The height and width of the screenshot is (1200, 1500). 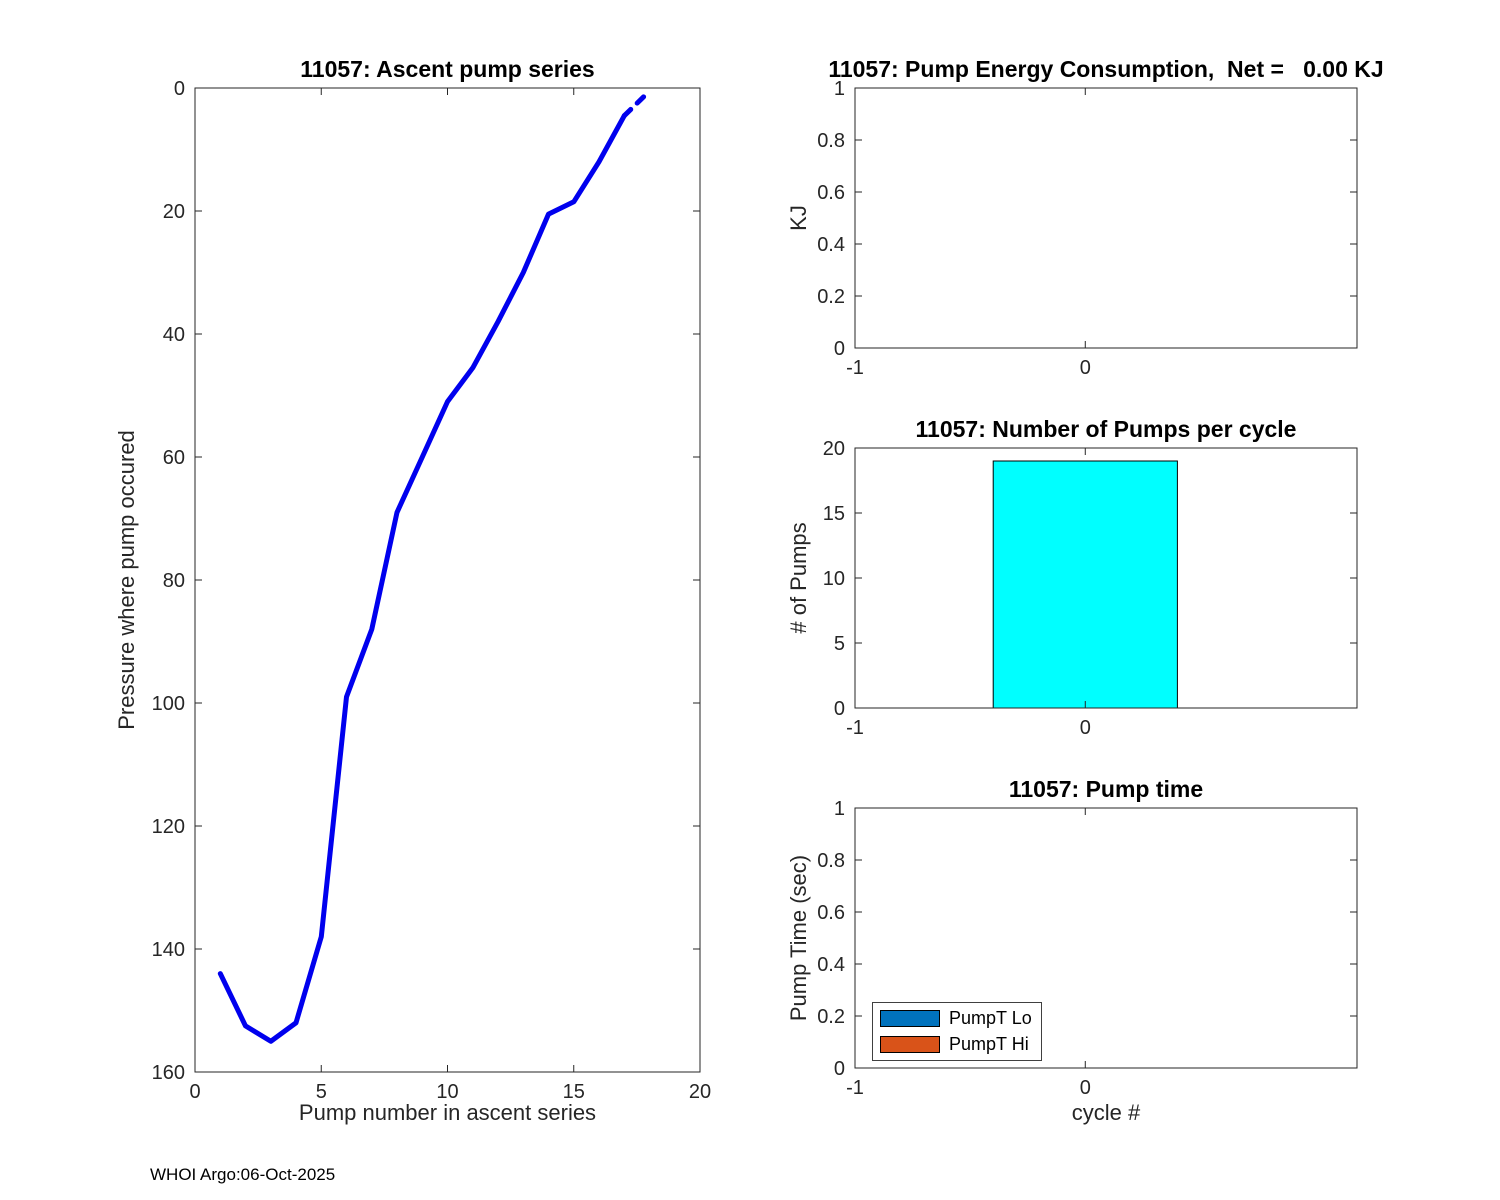 I want to click on pumpt-lo-swatch, so click(x=910, y=1018).